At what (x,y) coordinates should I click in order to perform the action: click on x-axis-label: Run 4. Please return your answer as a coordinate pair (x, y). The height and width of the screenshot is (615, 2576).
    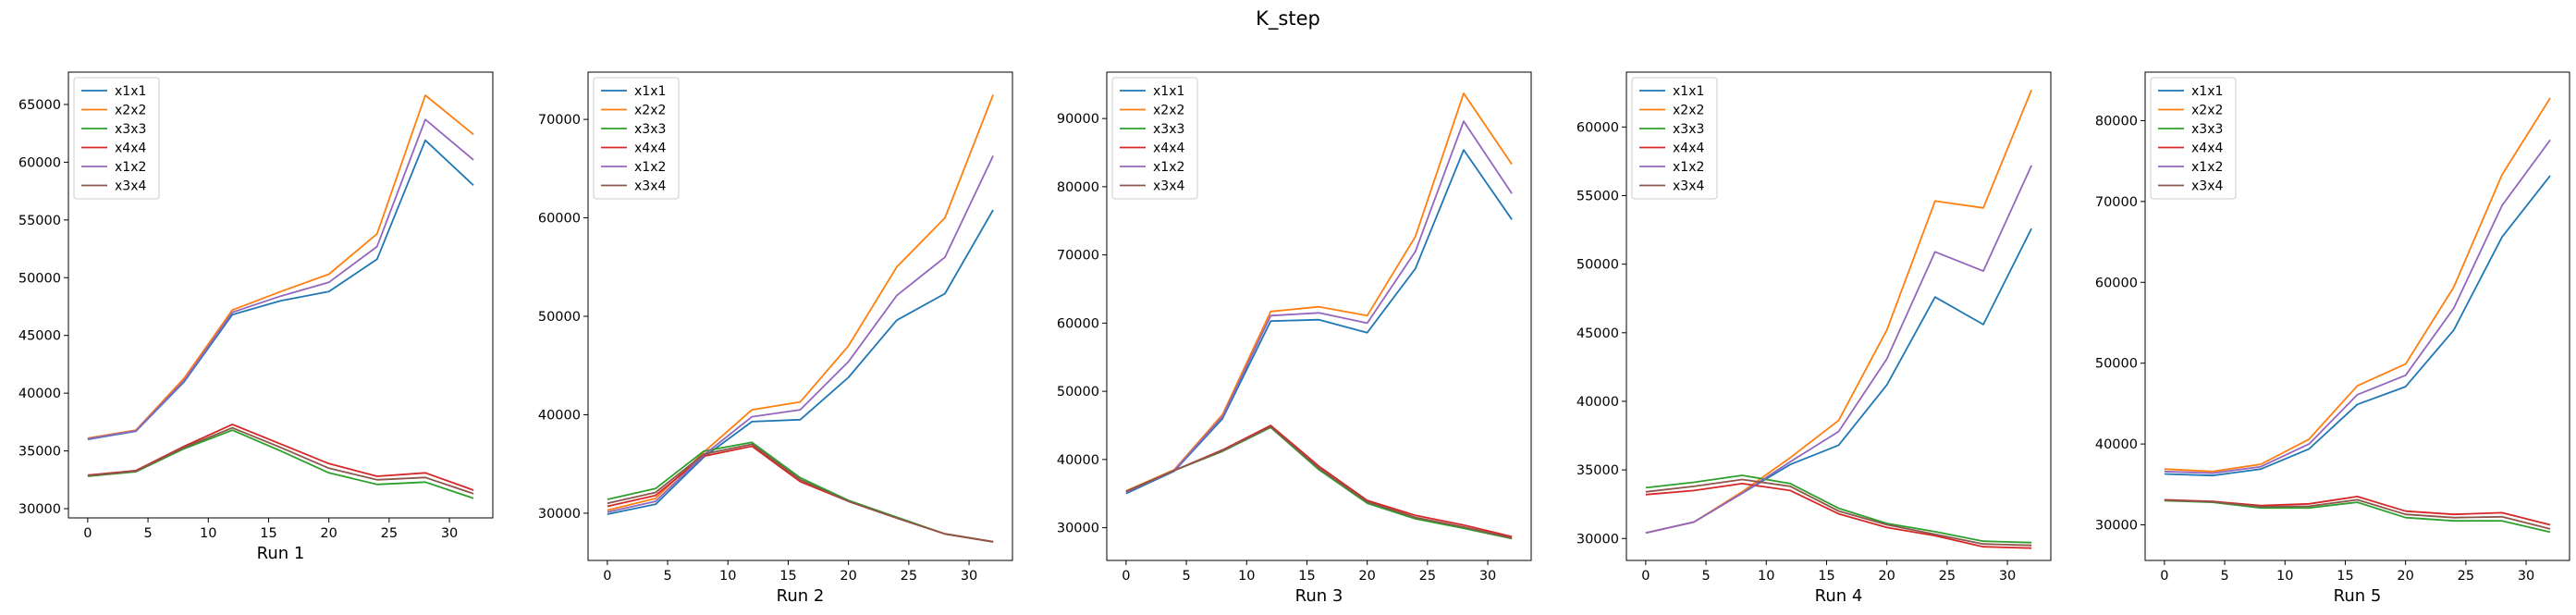
    Looking at the image, I should click on (1839, 596).